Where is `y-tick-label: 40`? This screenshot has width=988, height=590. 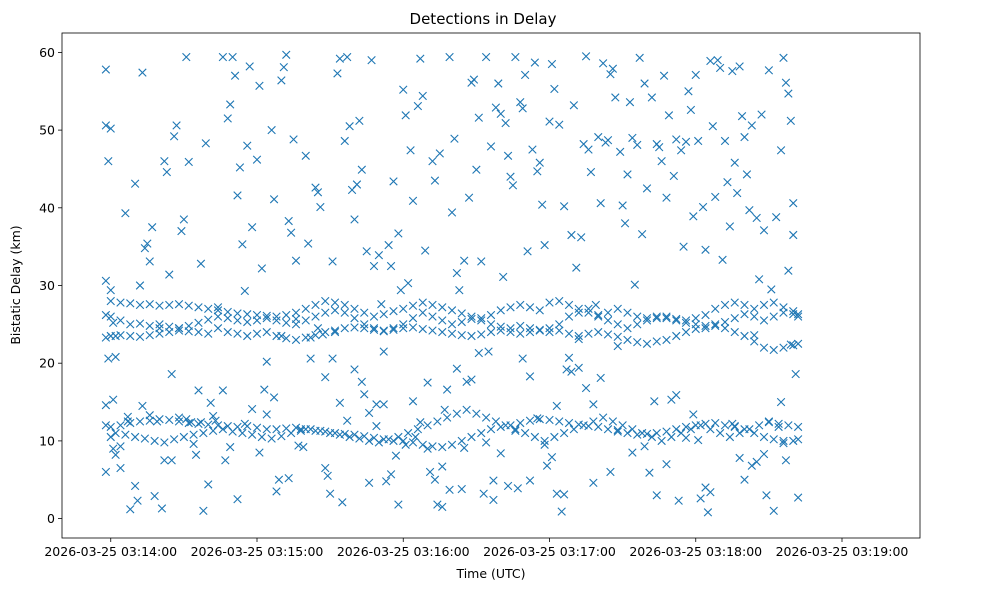 y-tick-label: 40 is located at coordinates (47, 207).